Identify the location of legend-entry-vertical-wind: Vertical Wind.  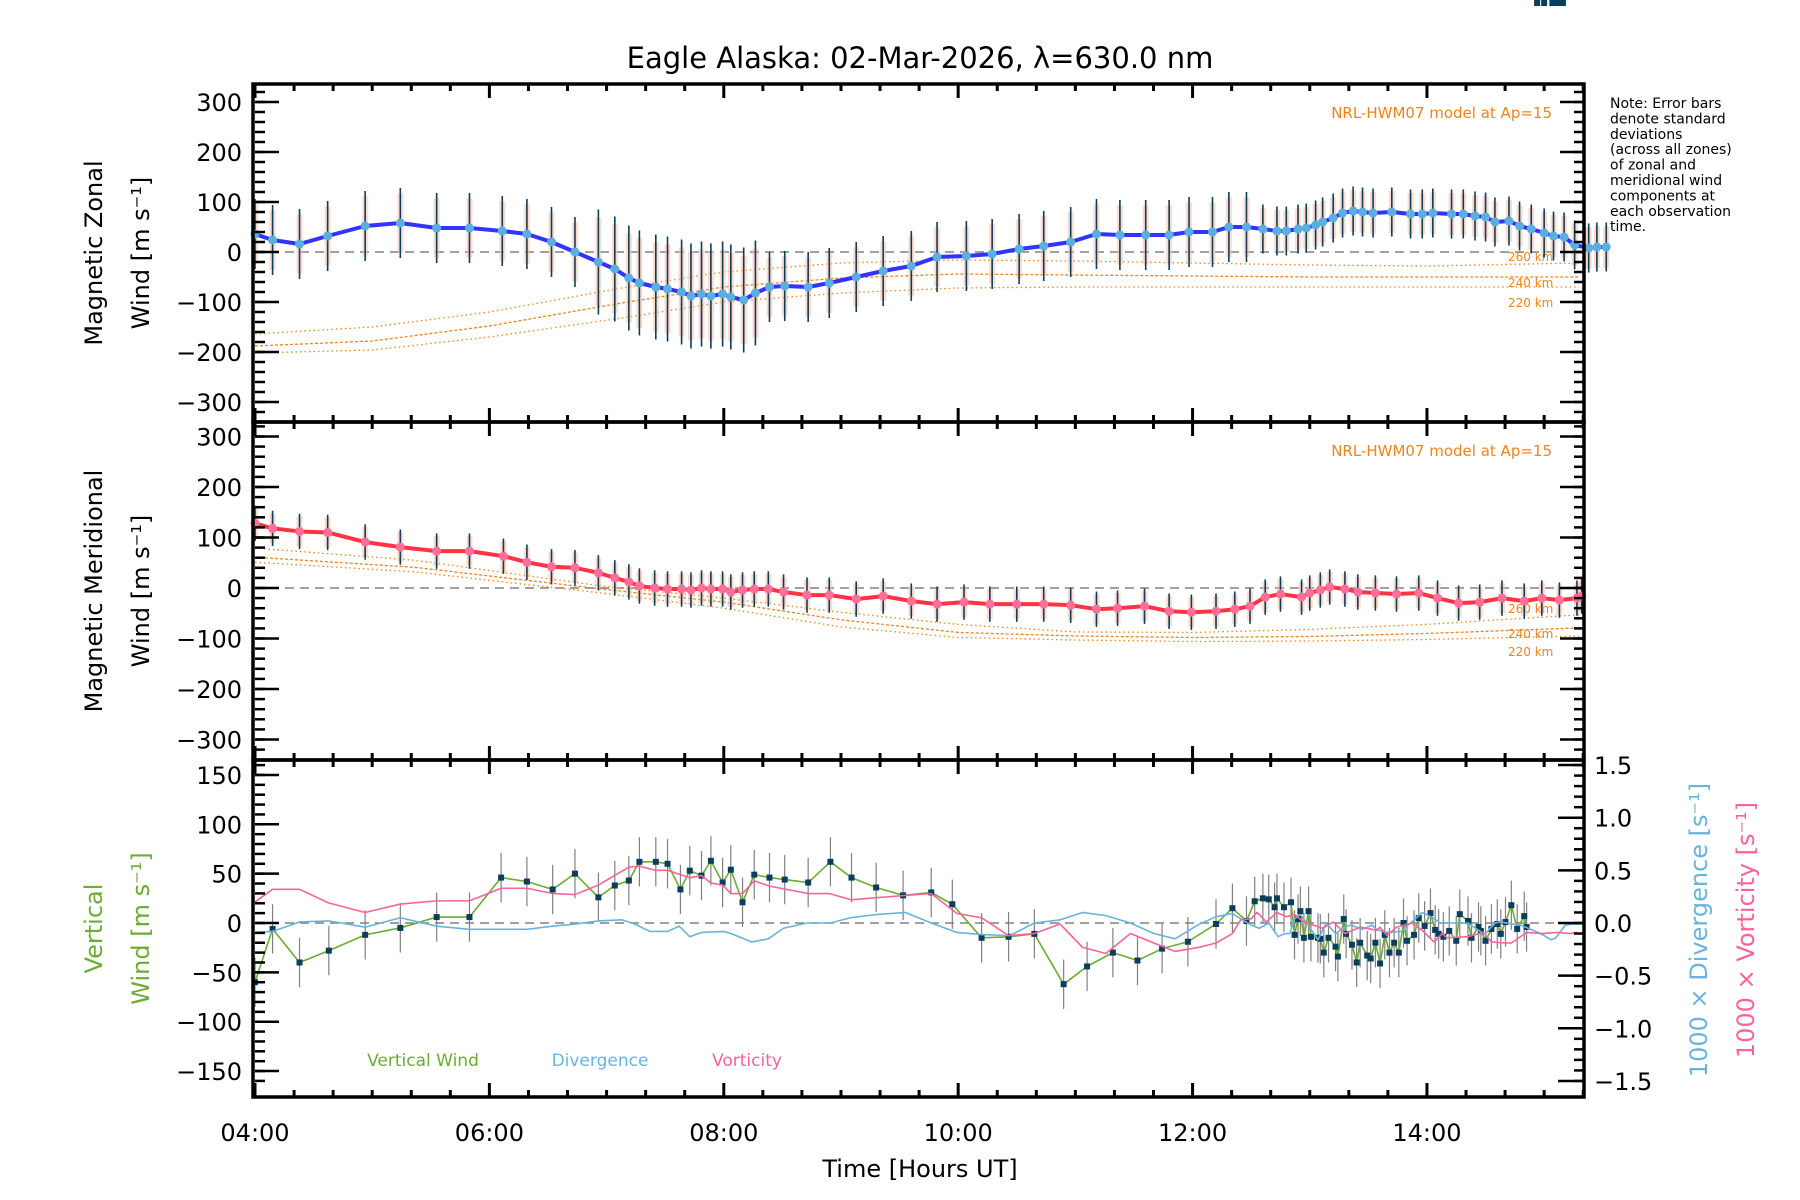
(423, 1061).